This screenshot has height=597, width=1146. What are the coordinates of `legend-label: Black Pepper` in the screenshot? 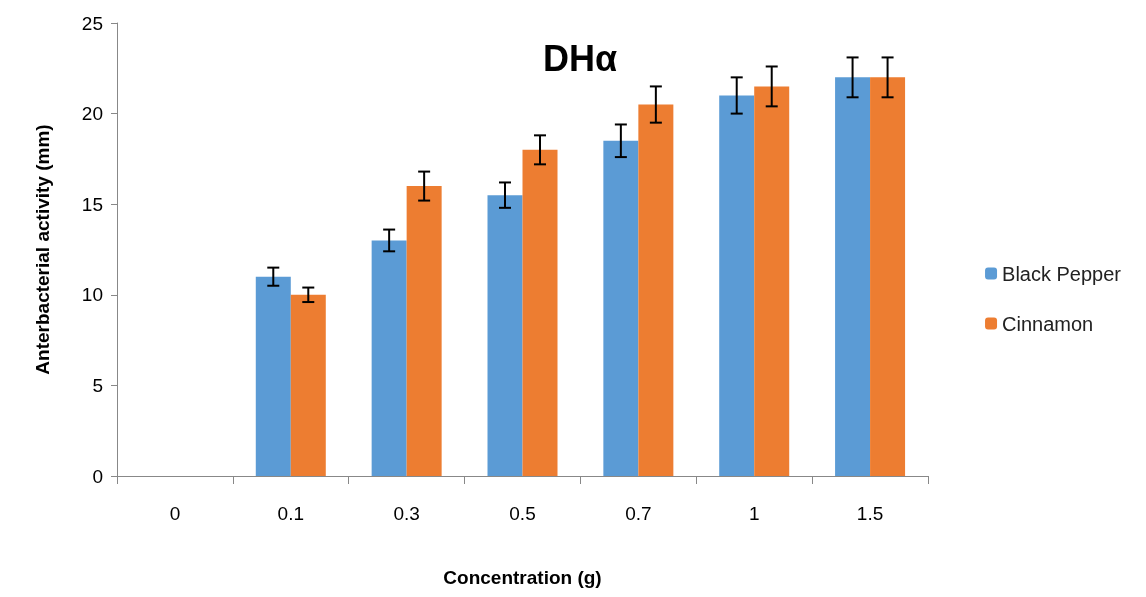 It's located at (1062, 273).